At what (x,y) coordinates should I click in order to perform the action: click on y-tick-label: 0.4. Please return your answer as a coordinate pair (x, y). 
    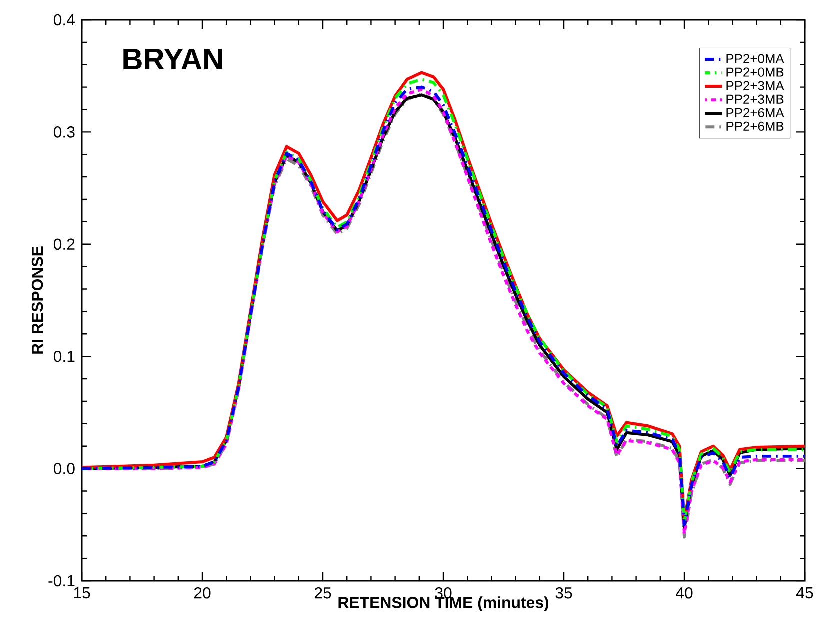
    Looking at the image, I should click on (65, 20).